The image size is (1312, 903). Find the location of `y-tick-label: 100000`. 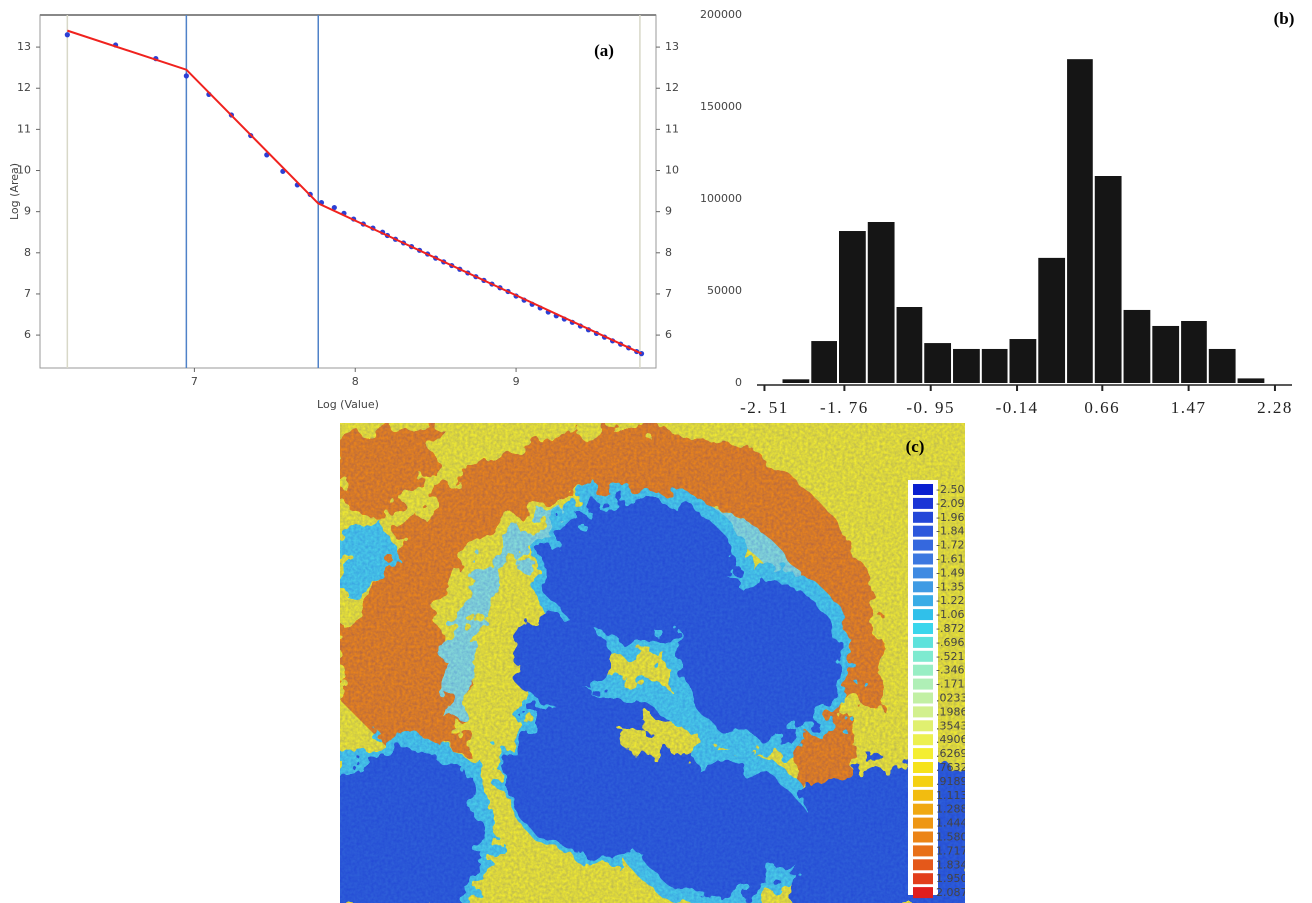

y-tick-label: 100000 is located at coordinates (721, 198).